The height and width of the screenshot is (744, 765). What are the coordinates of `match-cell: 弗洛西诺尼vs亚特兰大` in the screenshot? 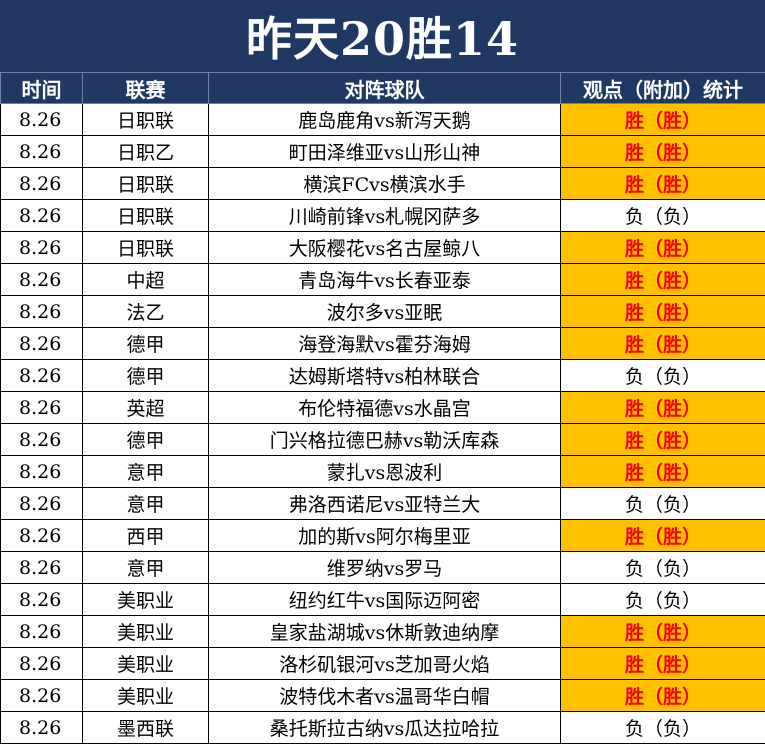 It's located at (385, 504).